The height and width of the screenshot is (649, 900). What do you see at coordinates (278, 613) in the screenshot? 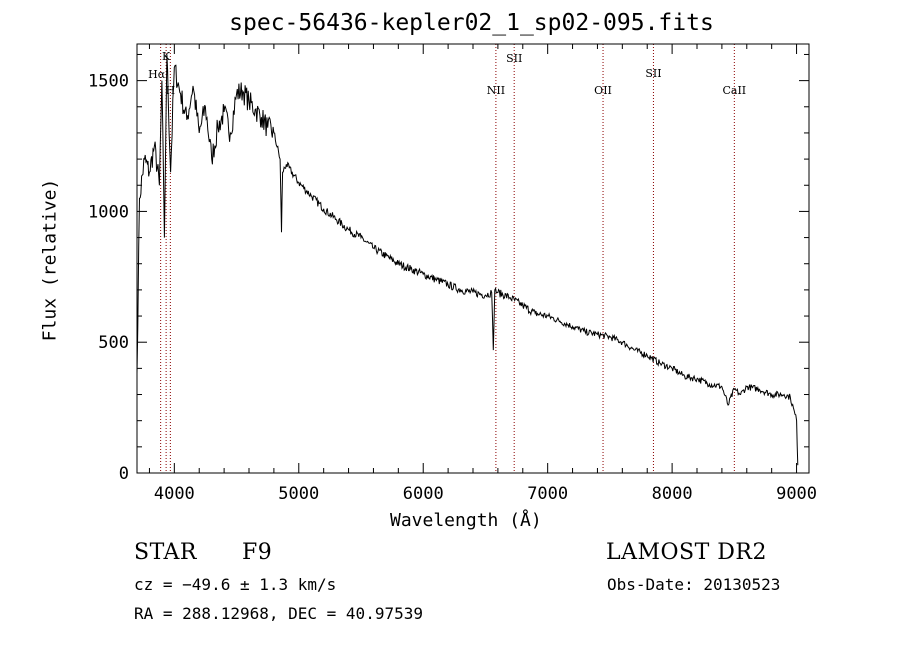
I see `coordinates-text: RA = 288.12968, DEC = 40.97539` at bounding box center [278, 613].